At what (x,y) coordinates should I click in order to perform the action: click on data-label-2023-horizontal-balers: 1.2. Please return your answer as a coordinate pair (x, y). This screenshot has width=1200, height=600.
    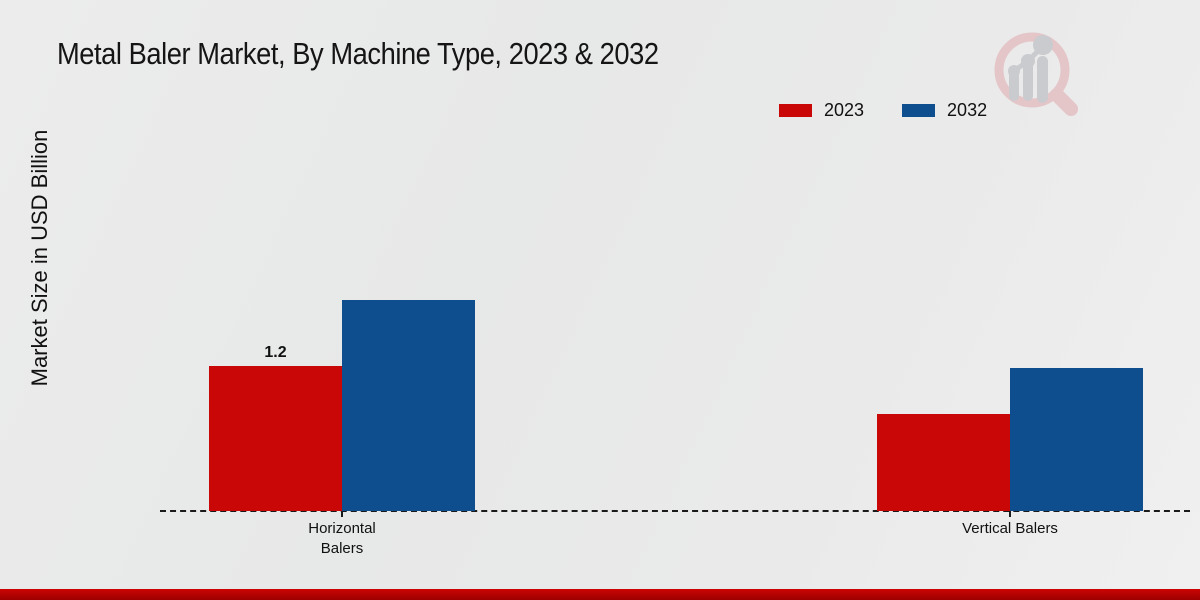
    Looking at the image, I should click on (275, 352).